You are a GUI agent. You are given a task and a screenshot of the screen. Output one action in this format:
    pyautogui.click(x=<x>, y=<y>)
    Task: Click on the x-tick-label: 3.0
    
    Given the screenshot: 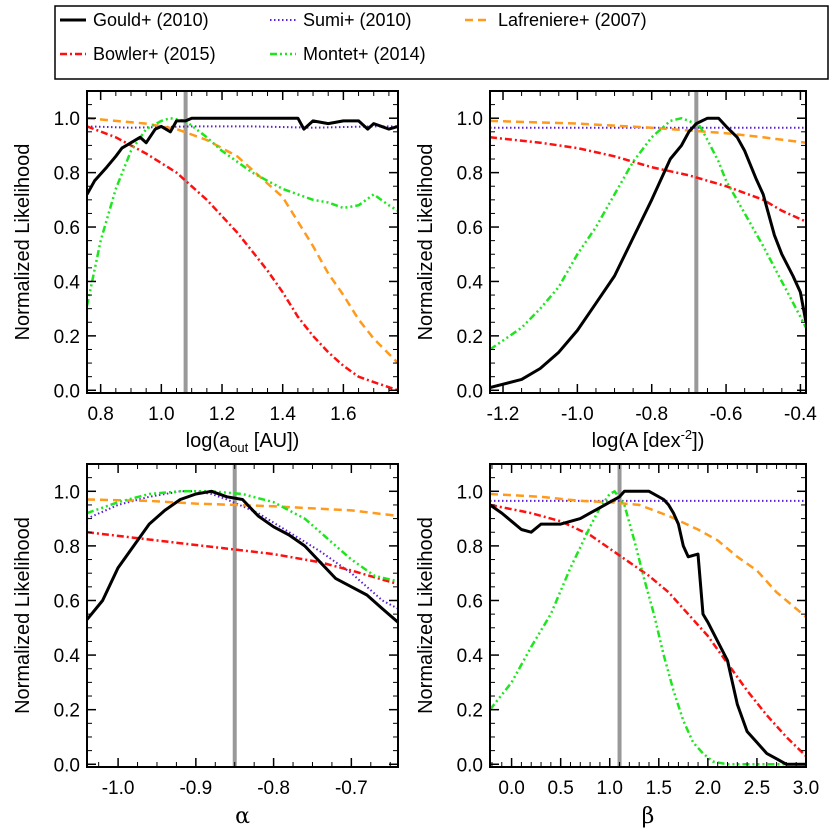 What is the action you would take?
    pyautogui.click(x=806, y=788)
    